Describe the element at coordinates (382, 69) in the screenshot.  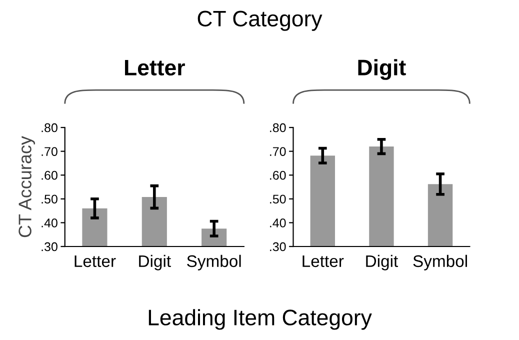
I see `chart-title: Digit` at that location.